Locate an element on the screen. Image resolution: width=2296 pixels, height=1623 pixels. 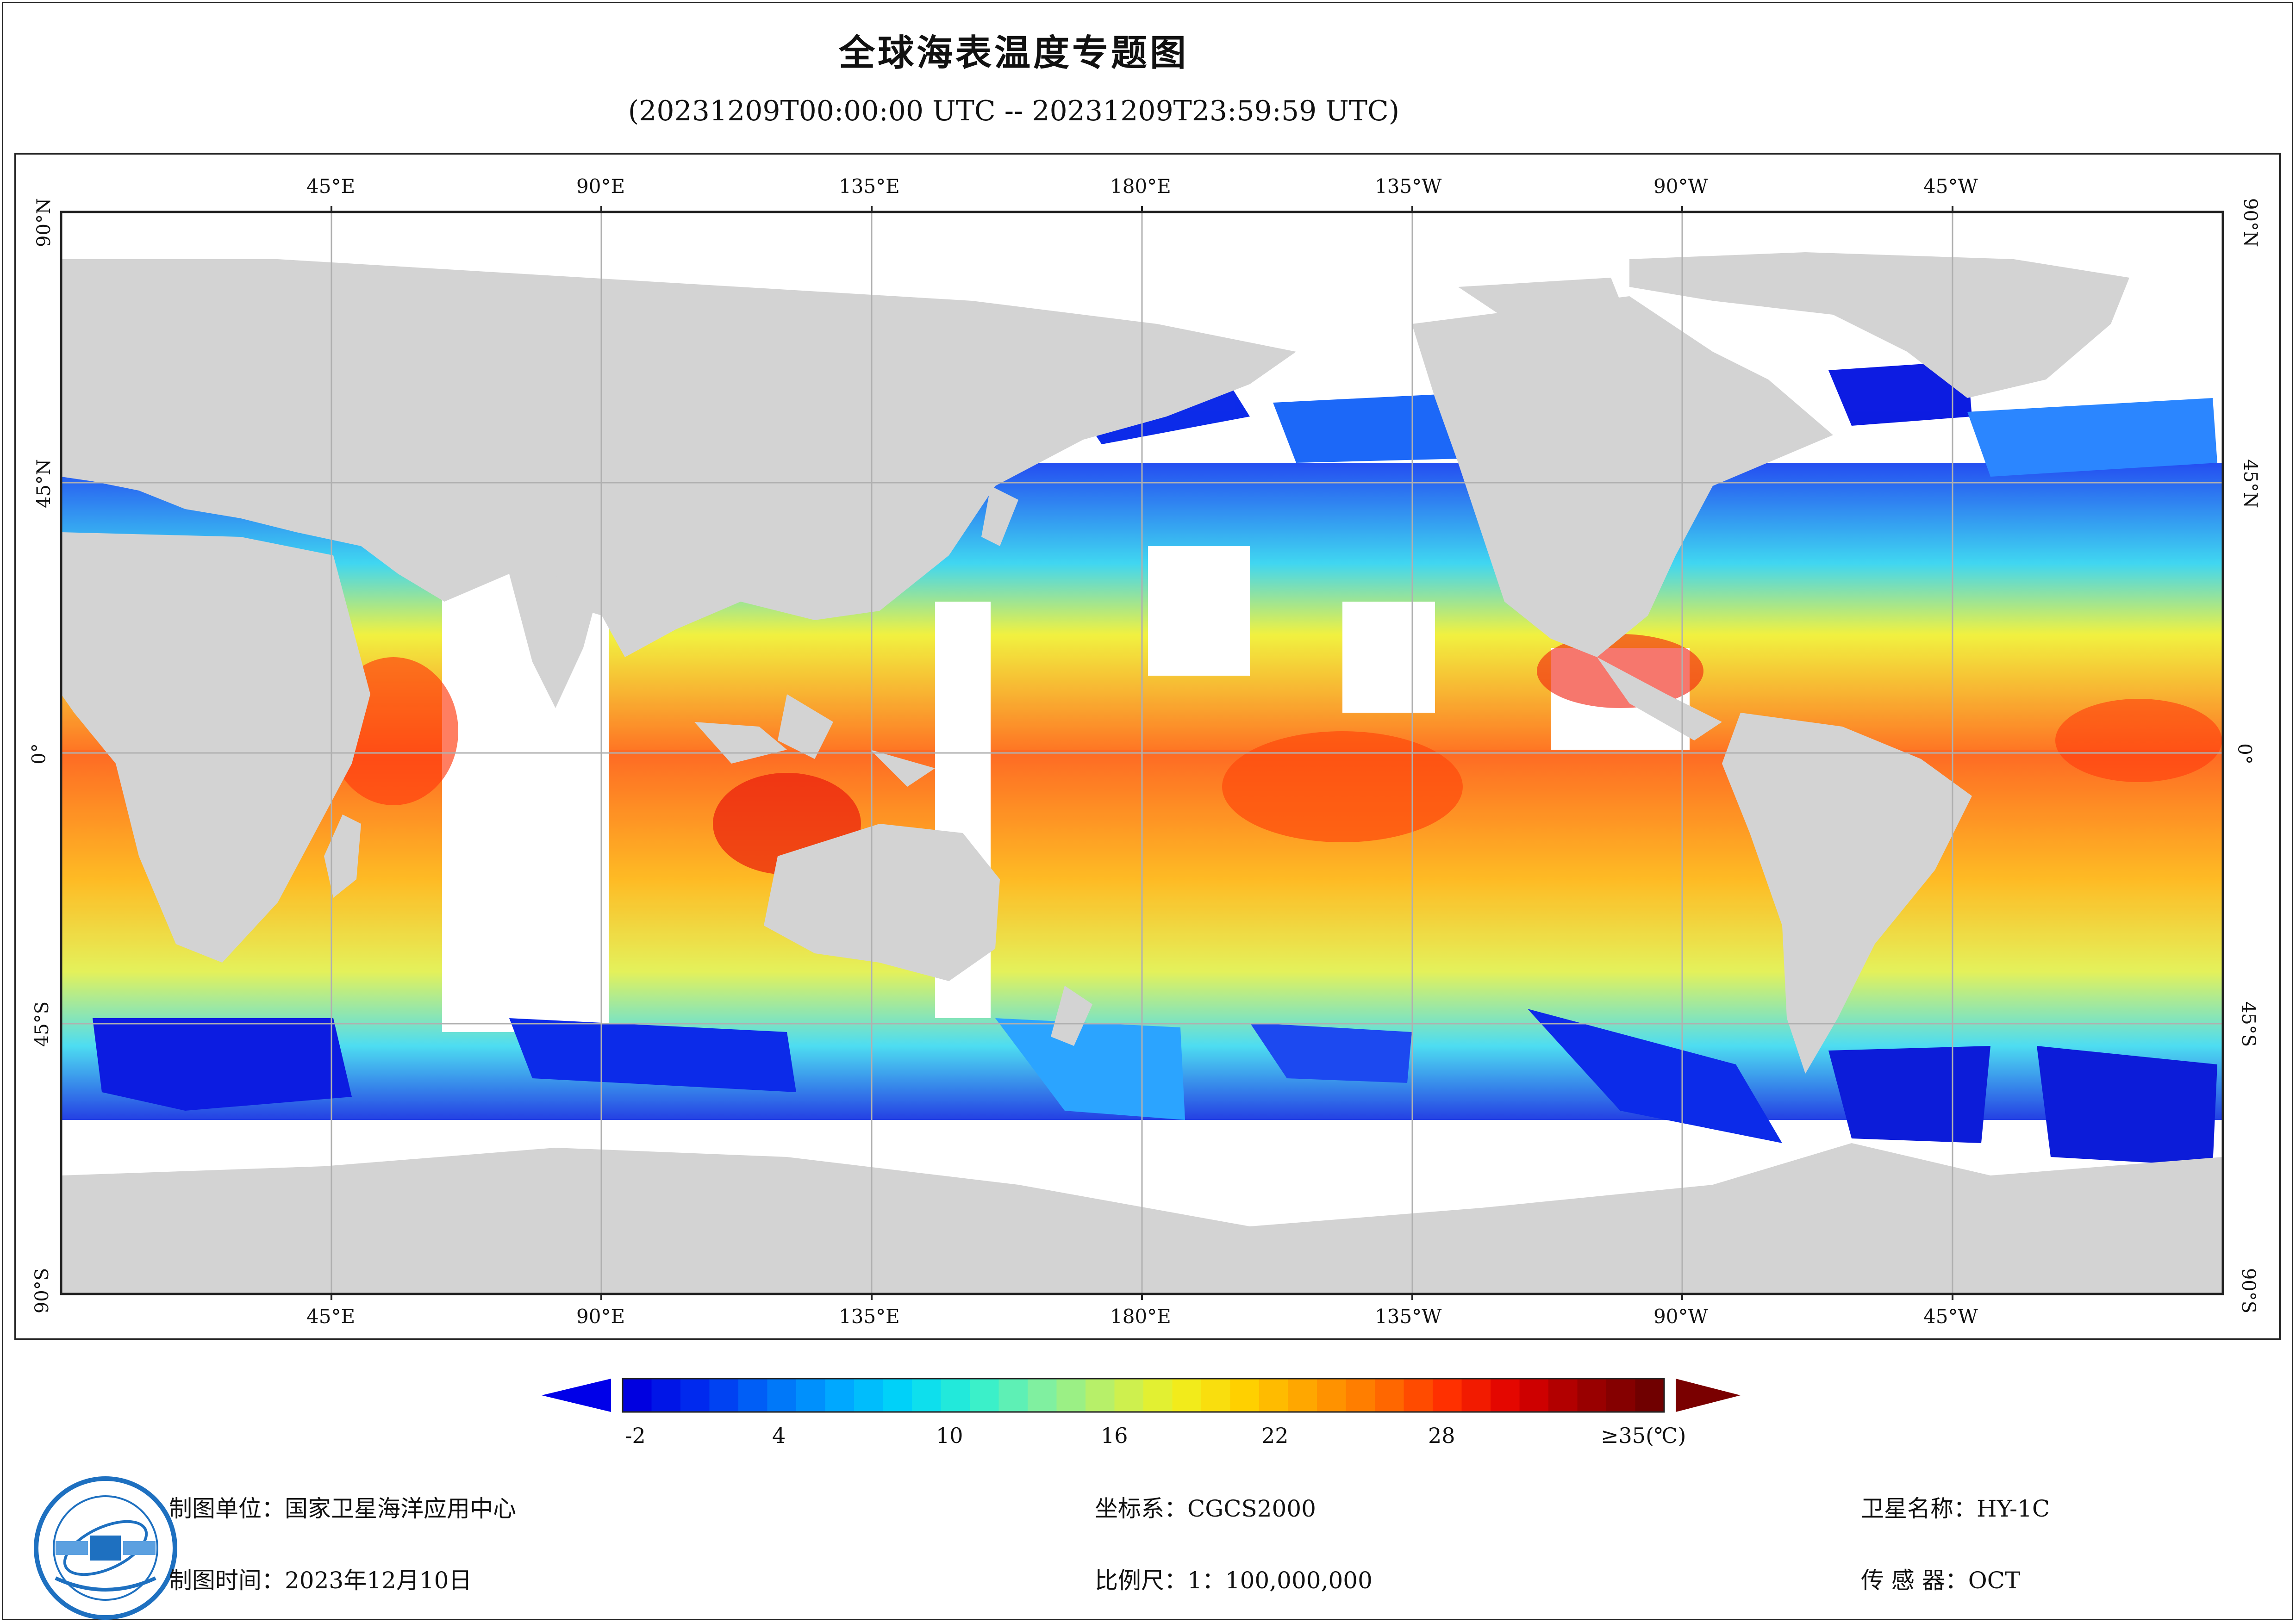
satellite-info: 卫星名称：HY-1C is located at coordinates (1955, 1507).